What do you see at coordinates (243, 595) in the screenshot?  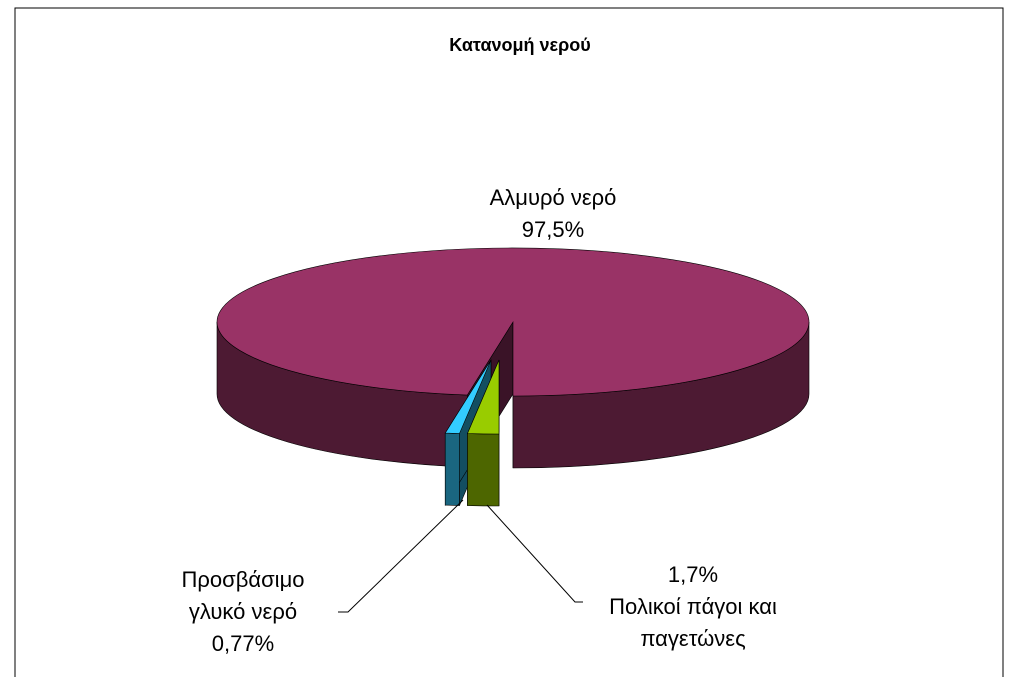 I see `category-label: Προσβάσιμο γλυκό νερό` at bounding box center [243, 595].